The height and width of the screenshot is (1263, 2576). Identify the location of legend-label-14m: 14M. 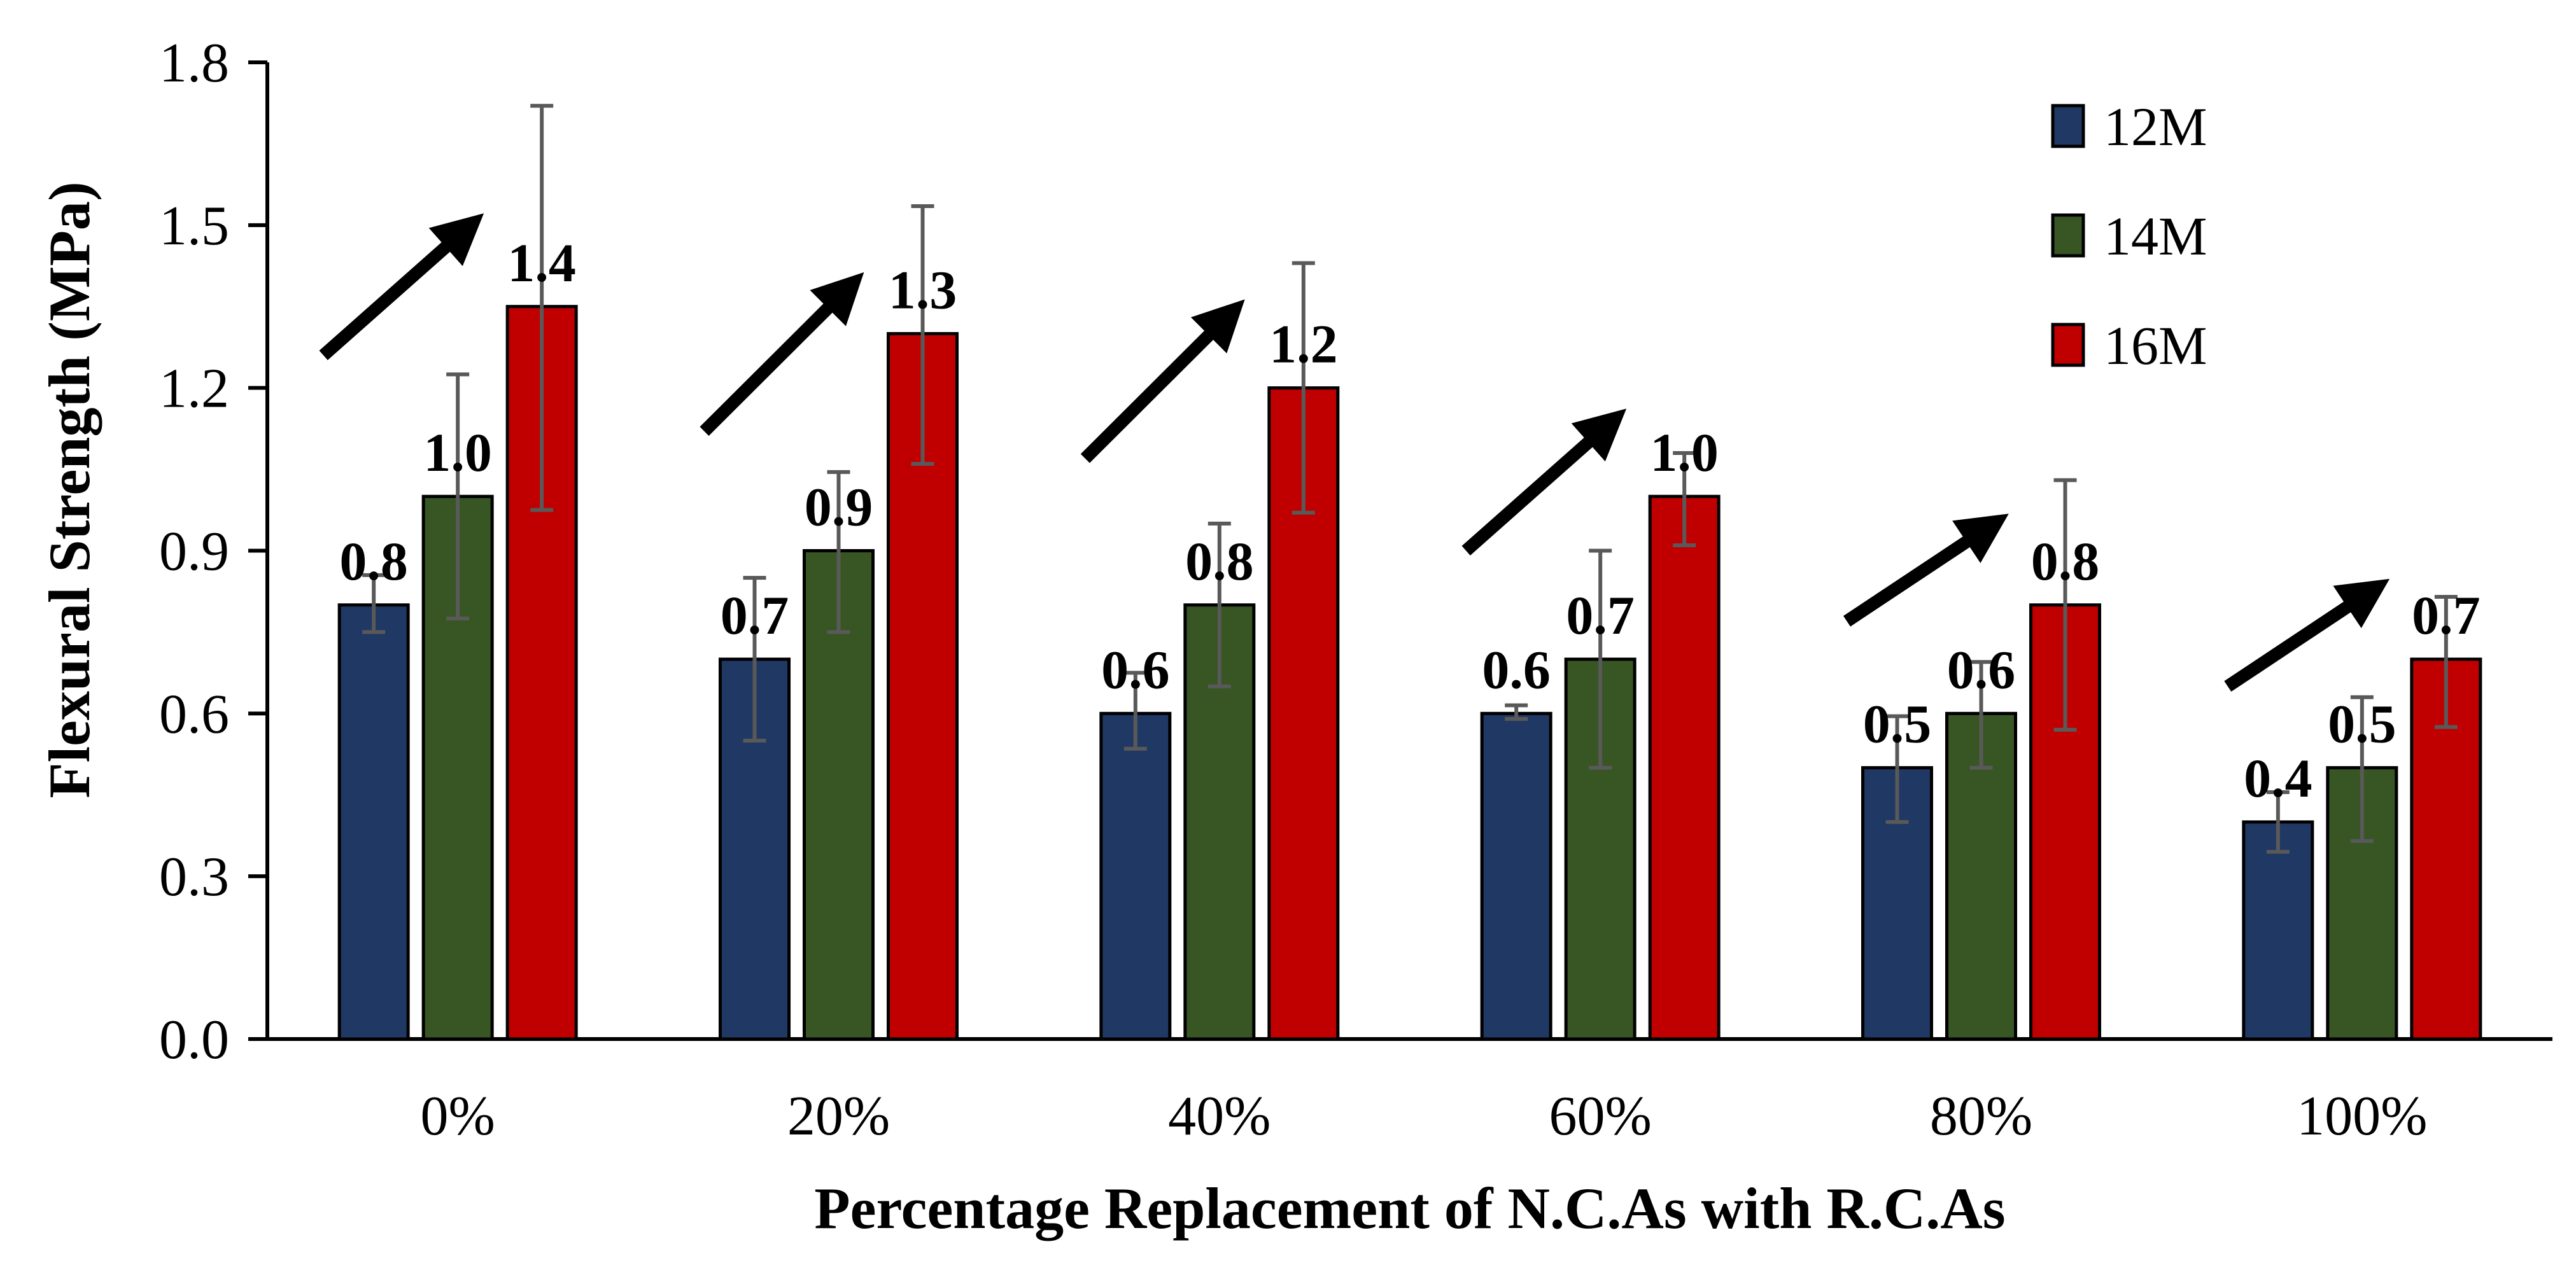
(2156, 237).